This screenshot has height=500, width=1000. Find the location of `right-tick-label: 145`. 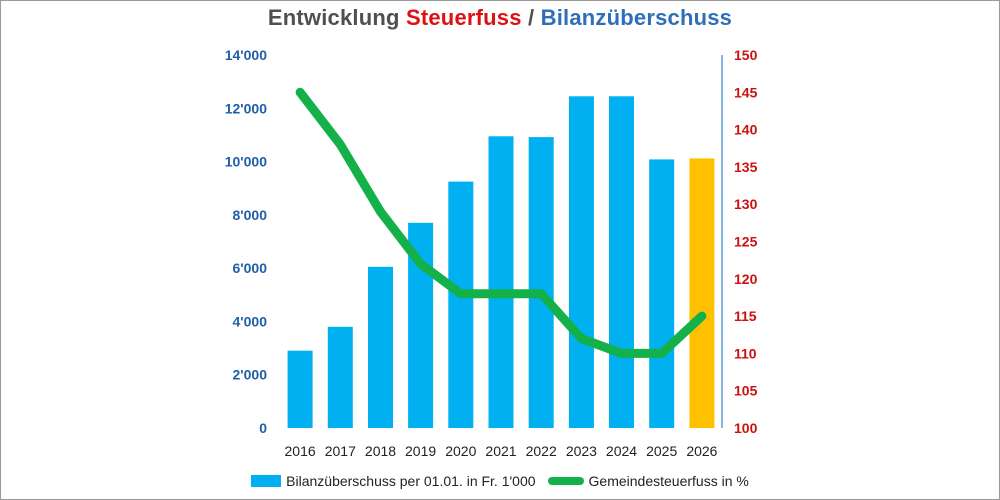

right-tick-label: 145 is located at coordinates (746, 92).